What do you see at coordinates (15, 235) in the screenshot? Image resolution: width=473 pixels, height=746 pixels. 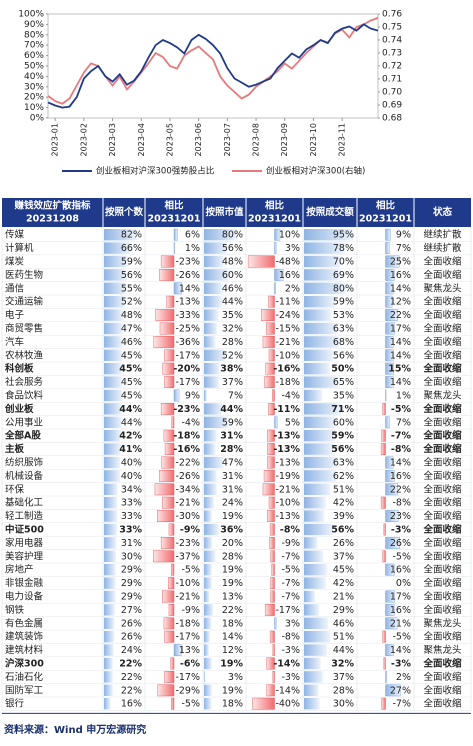 I see `table-cell: 传媒` at bounding box center [15, 235].